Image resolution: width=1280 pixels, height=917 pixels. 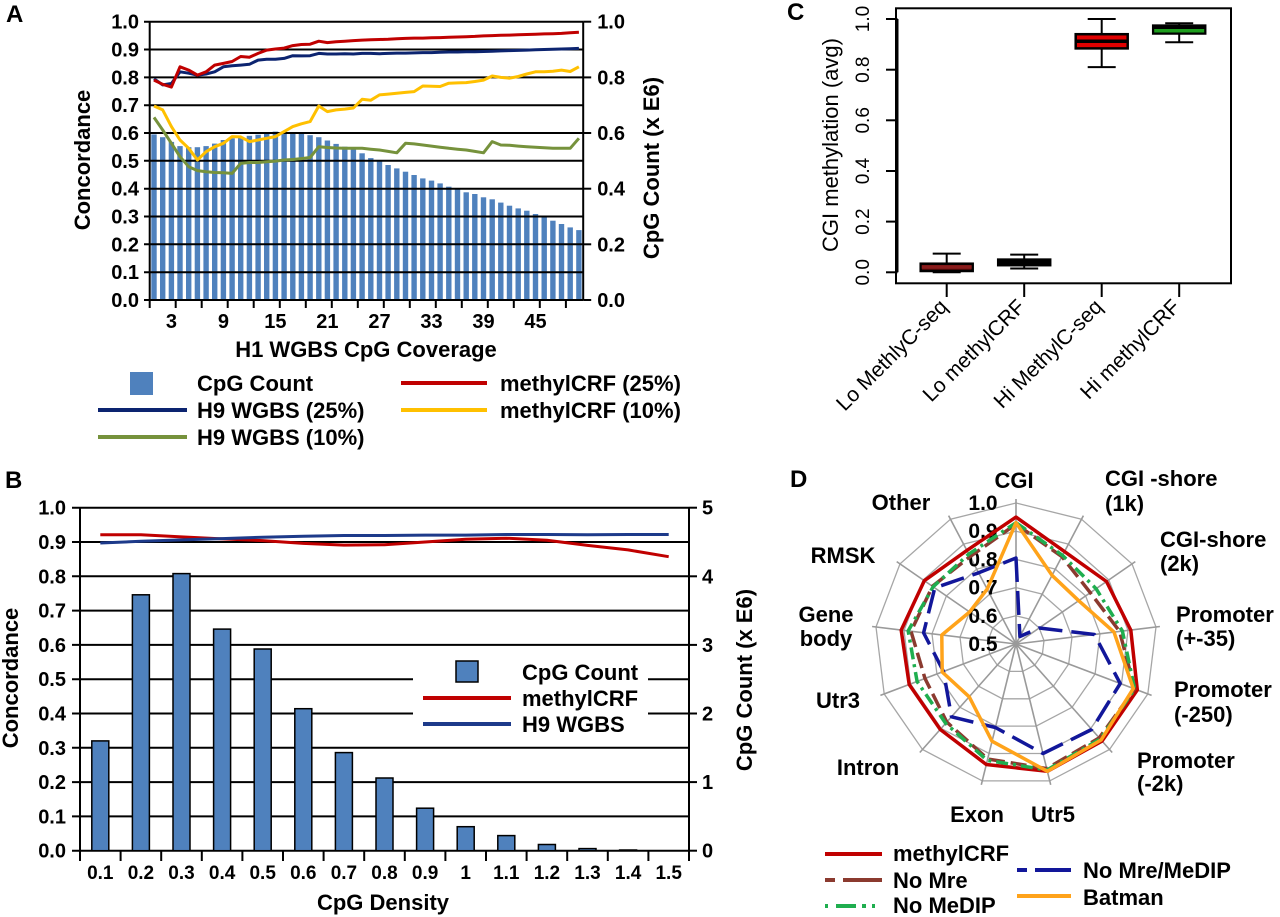 I want to click on d-radar-series, so click(x=1019, y=644).